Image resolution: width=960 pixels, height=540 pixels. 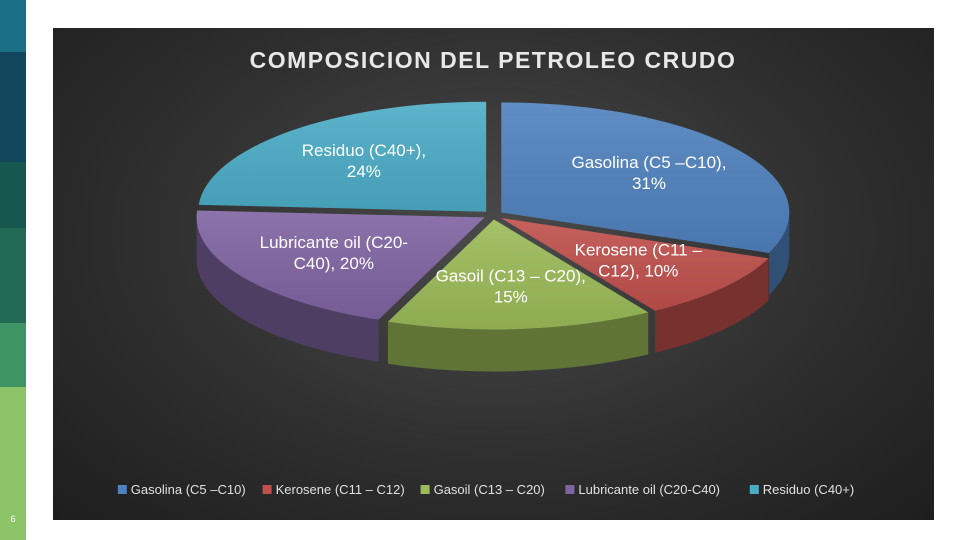 What do you see at coordinates (649, 183) in the screenshot?
I see `pie-data-label-line: 31%` at bounding box center [649, 183].